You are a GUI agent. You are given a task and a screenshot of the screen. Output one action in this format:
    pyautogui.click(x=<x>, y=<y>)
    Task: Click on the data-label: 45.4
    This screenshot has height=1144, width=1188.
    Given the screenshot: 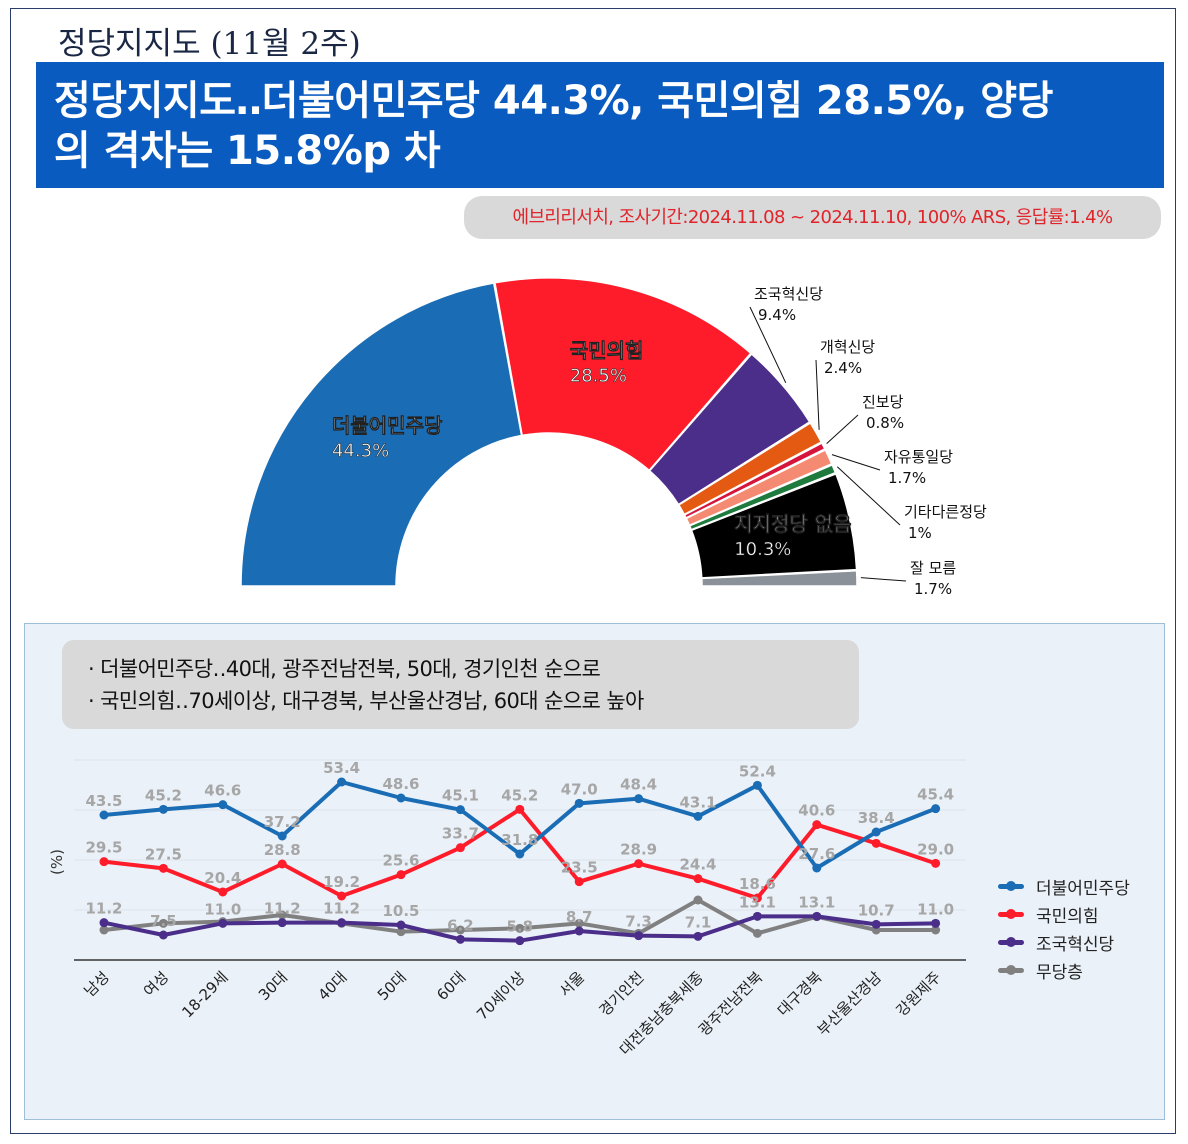 What is the action you would take?
    pyautogui.click(x=935, y=795)
    